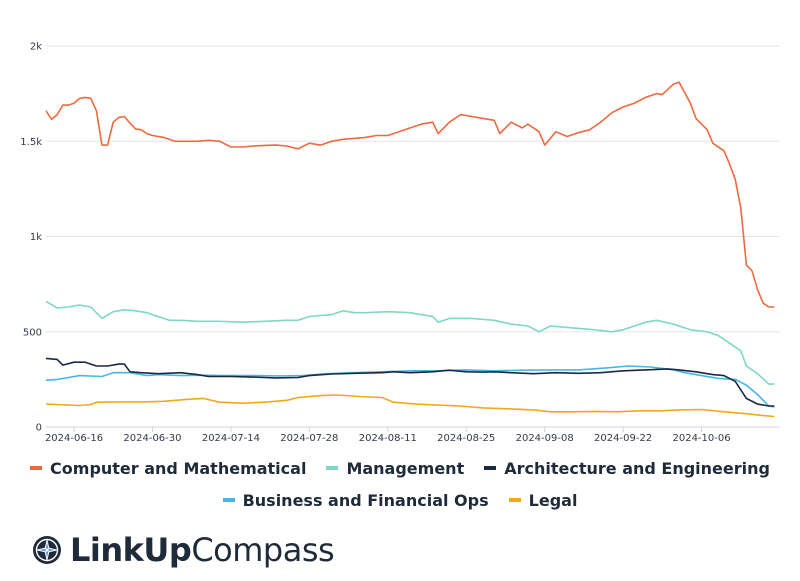 The height and width of the screenshot is (581, 800). Describe the element at coordinates (388, 438) in the screenshot. I see `x-tick-label: 2024-08-11` at that location.